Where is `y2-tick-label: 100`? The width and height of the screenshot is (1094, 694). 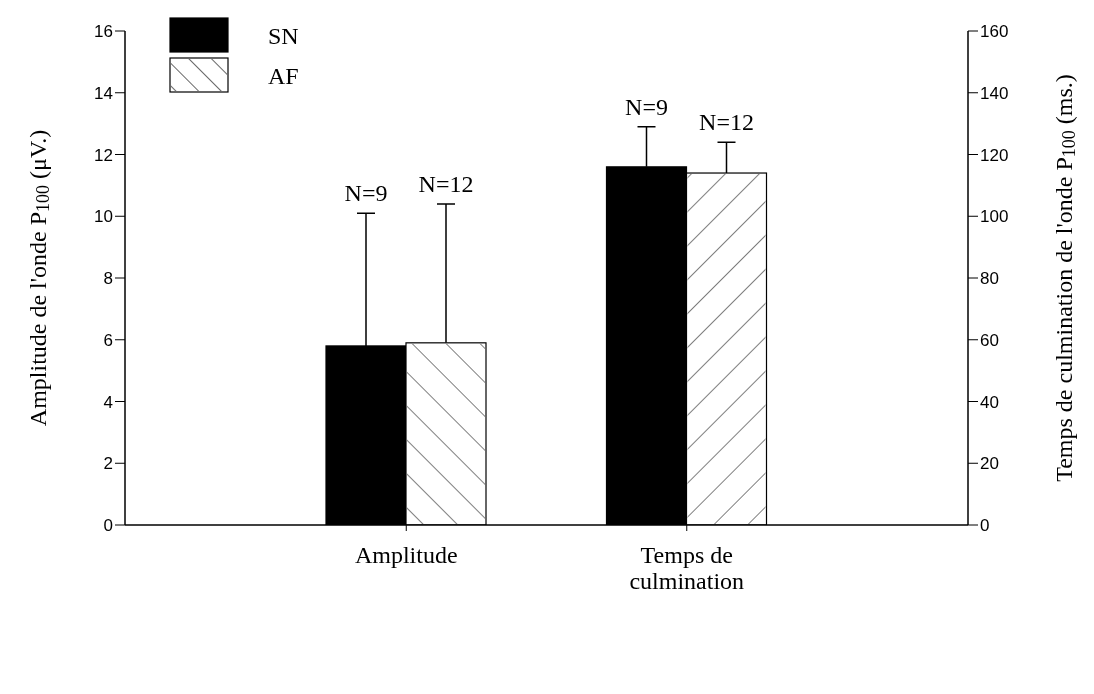 y2-tick-label: 100 is located at coordinates (994, 217).